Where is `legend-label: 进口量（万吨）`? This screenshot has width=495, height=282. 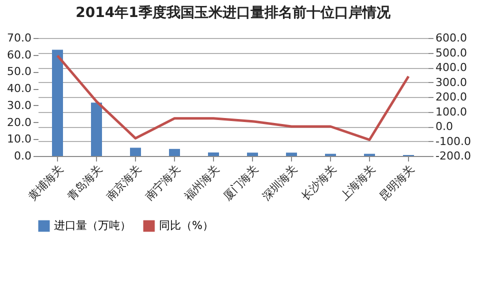 legend-label: 进口量（万吨） is located at coordinates (92, 225).